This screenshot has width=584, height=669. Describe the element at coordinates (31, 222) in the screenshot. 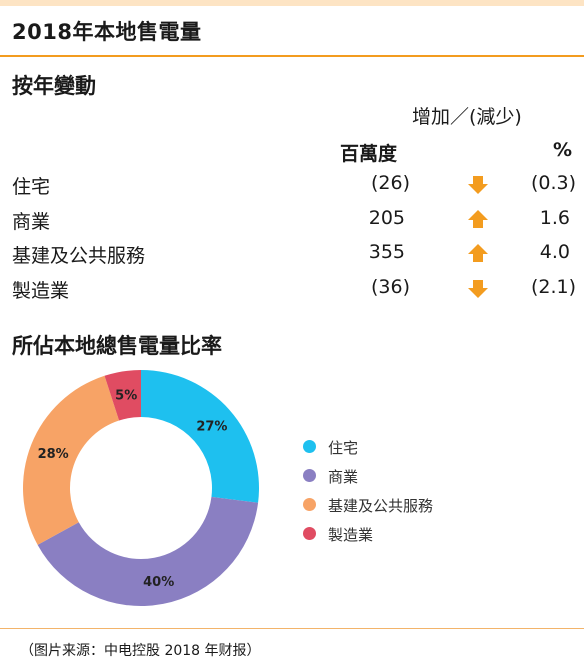

I see `row-label-commercial: 商業` at that location.